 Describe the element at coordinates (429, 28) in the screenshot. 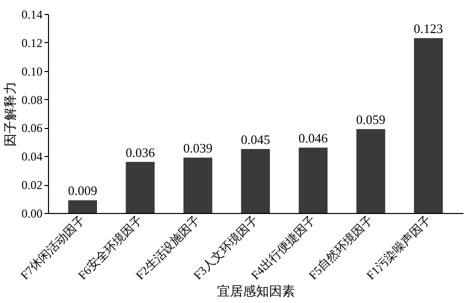

I see `data-label: 0.123` at that location.